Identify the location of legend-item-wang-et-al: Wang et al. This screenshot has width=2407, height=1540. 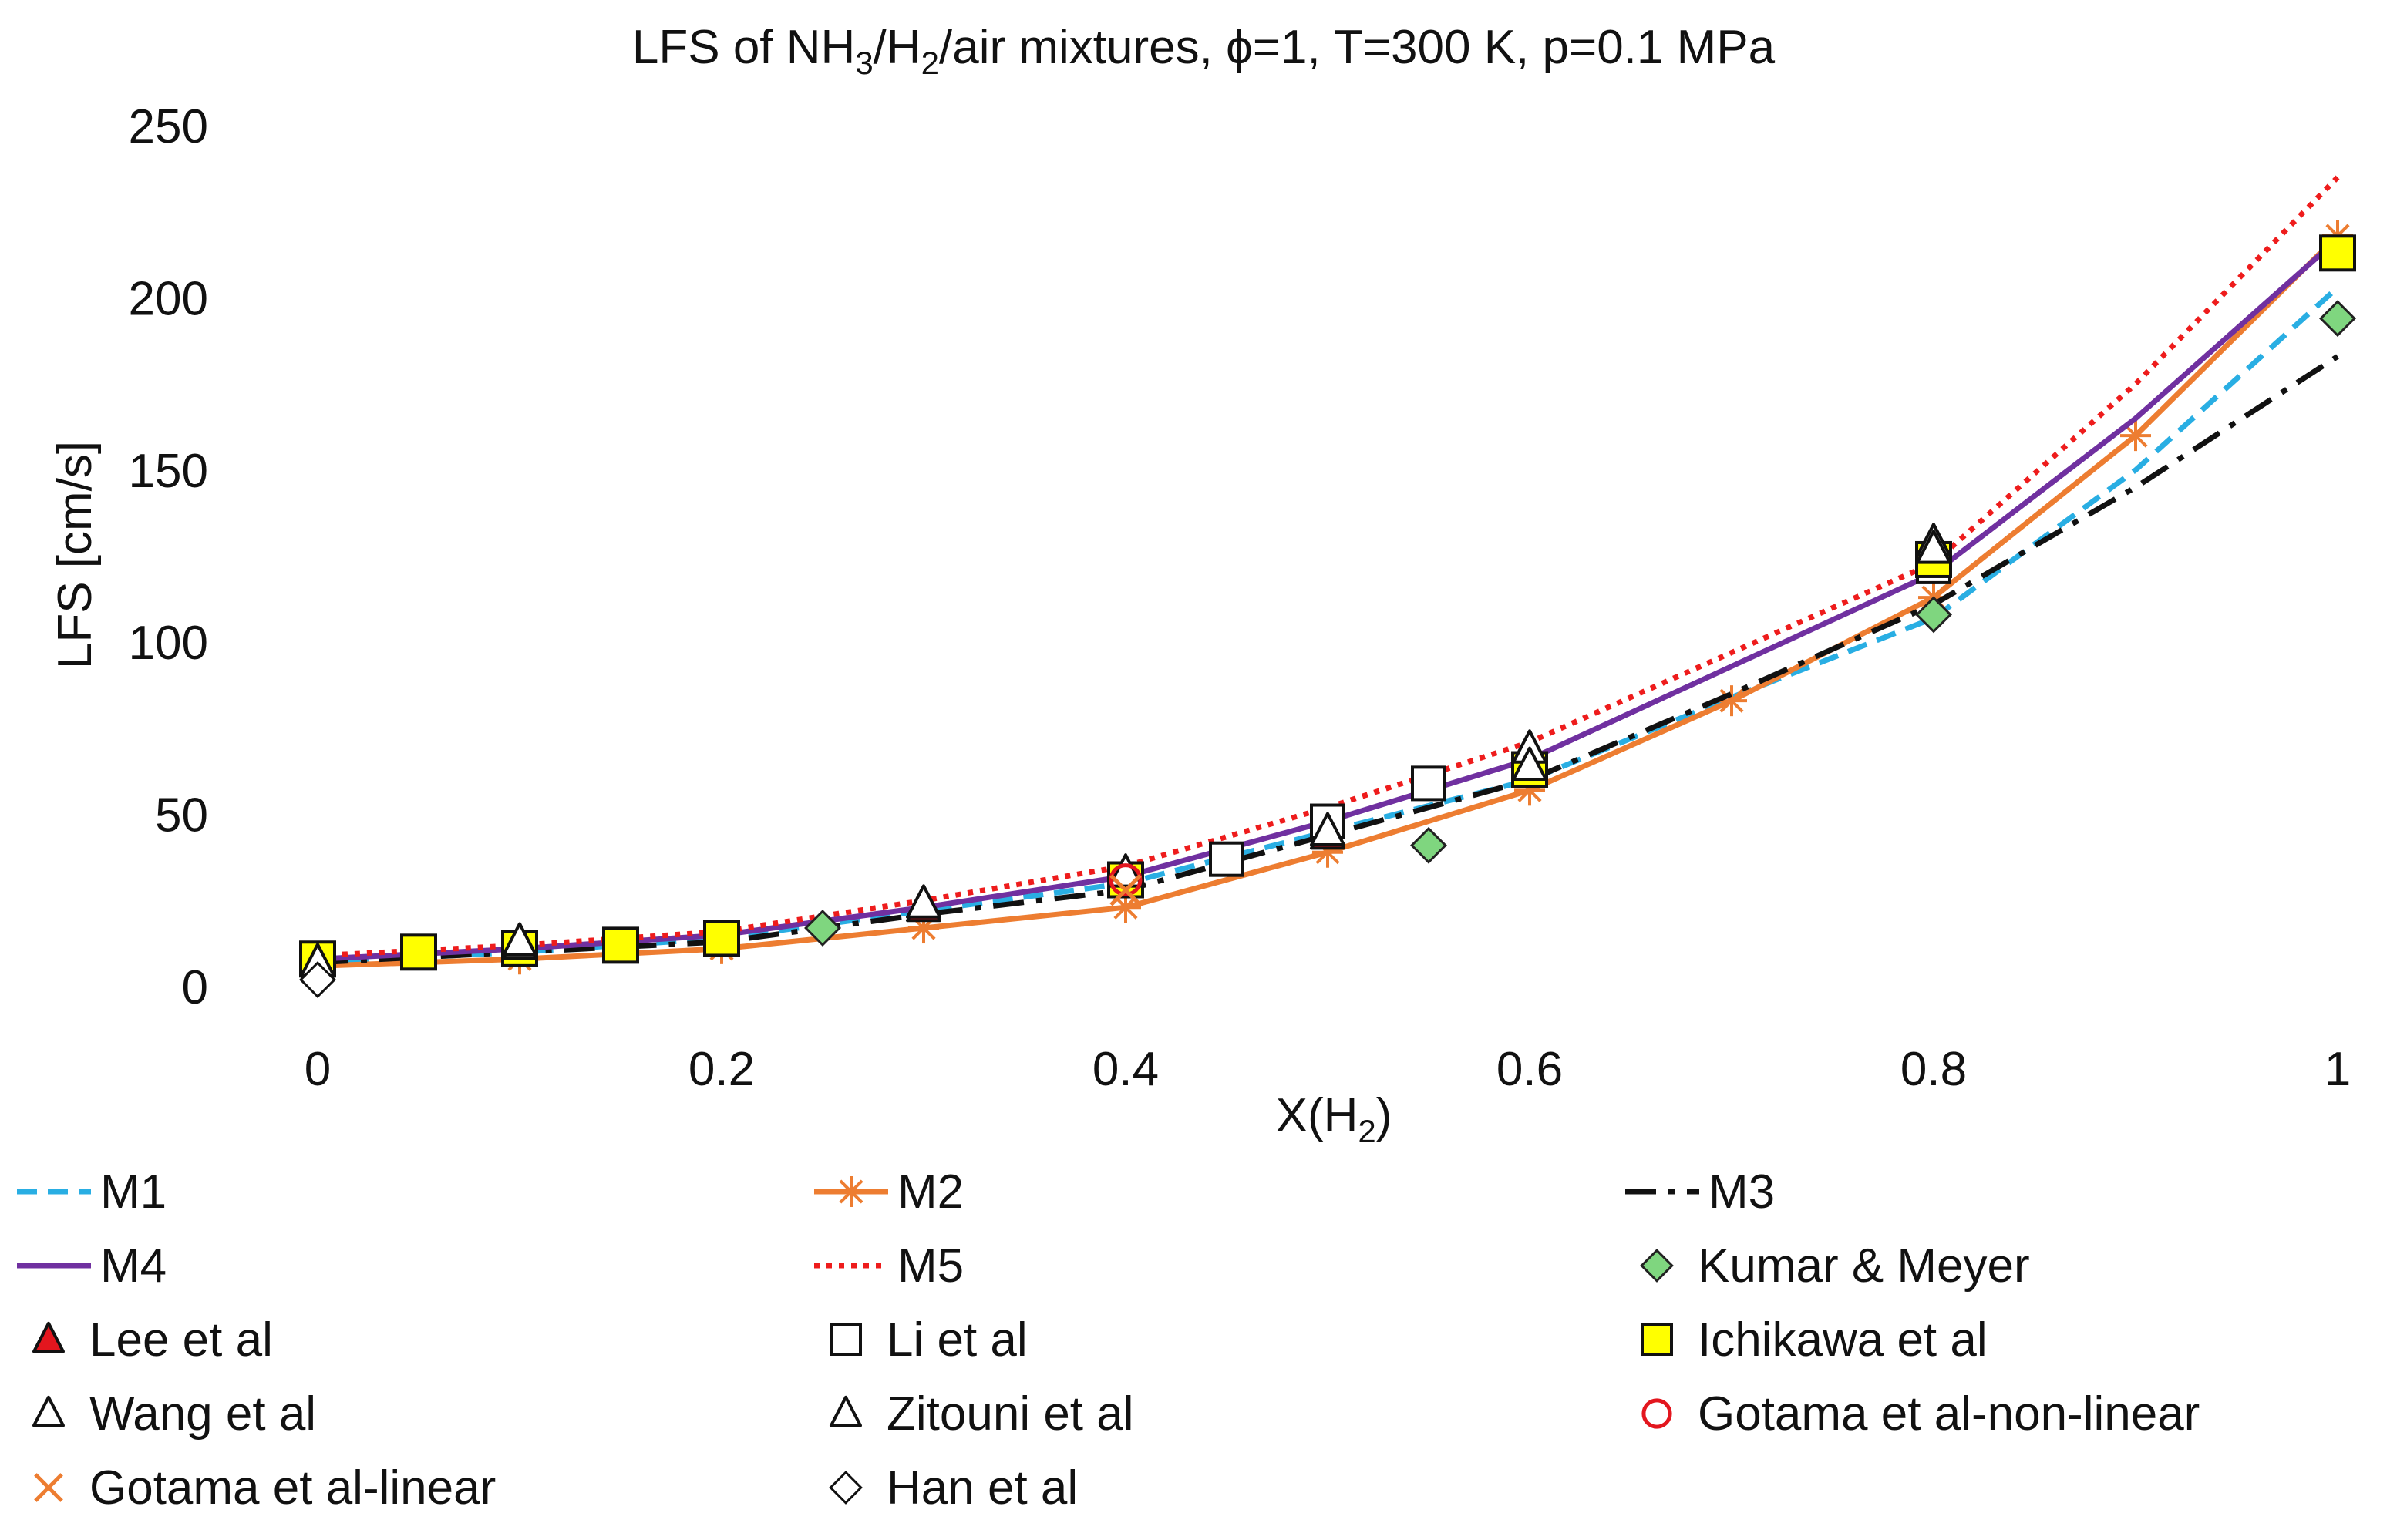
(165, 1414).